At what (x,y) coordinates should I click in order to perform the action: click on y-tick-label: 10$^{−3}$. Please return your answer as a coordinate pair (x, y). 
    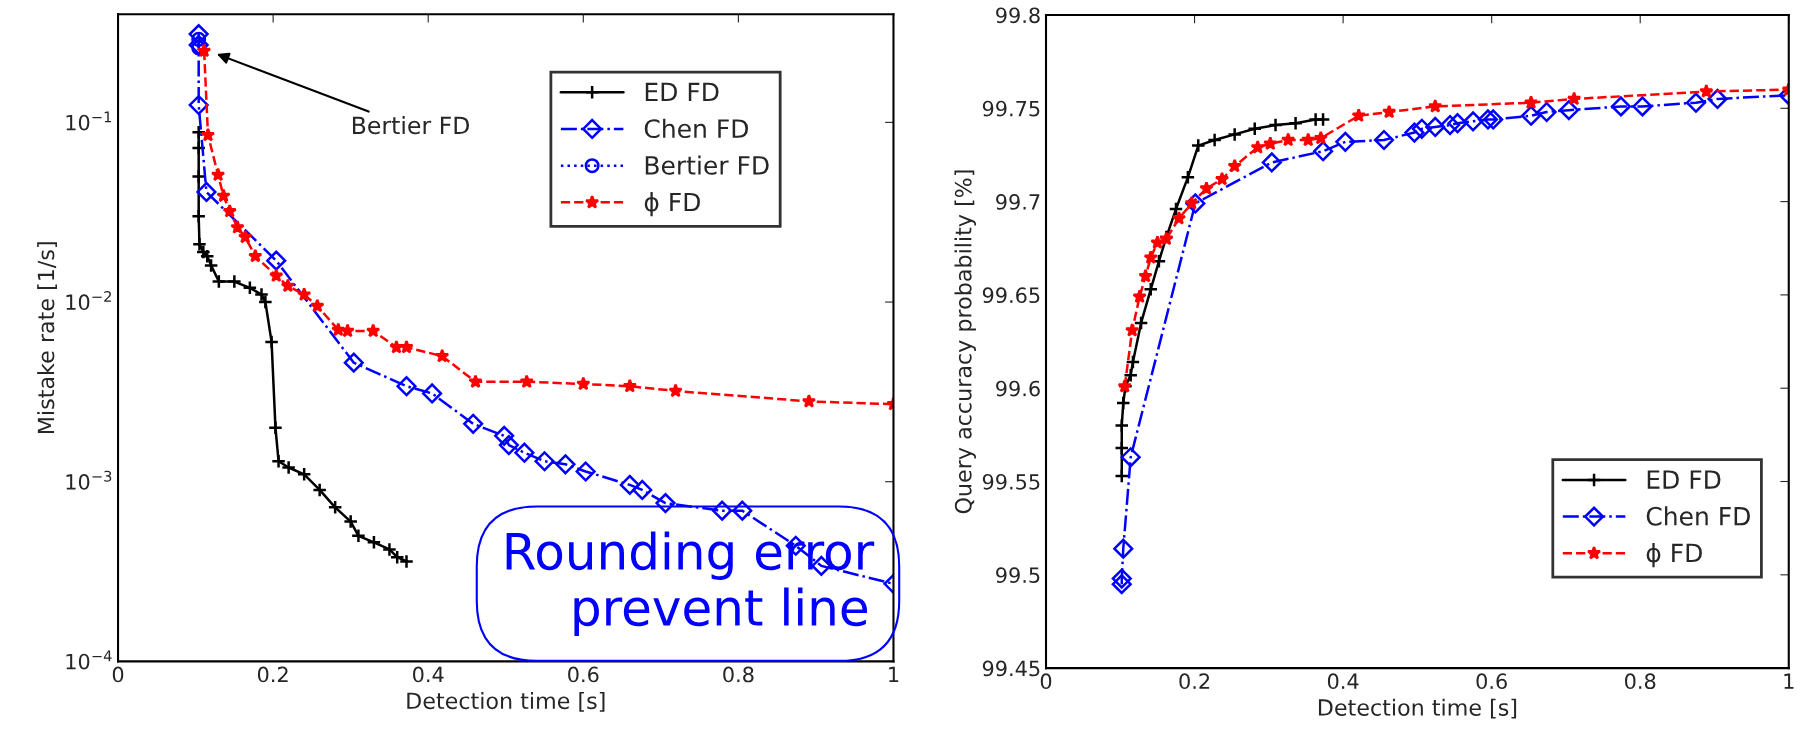
    Looking at the image, I should click on (89, 480).